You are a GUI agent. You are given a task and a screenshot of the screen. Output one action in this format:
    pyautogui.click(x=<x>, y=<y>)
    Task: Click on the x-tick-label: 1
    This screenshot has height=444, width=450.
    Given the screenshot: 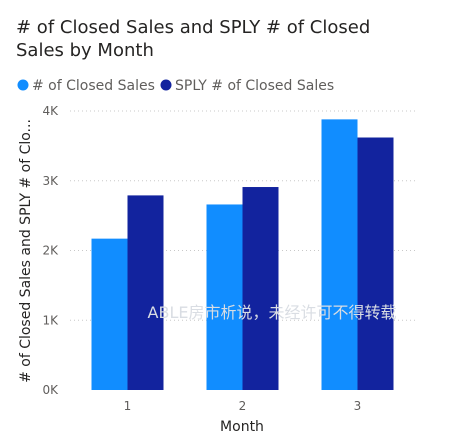 What is the action you would take?
    pyautogui.click(x=128, y=406)
    